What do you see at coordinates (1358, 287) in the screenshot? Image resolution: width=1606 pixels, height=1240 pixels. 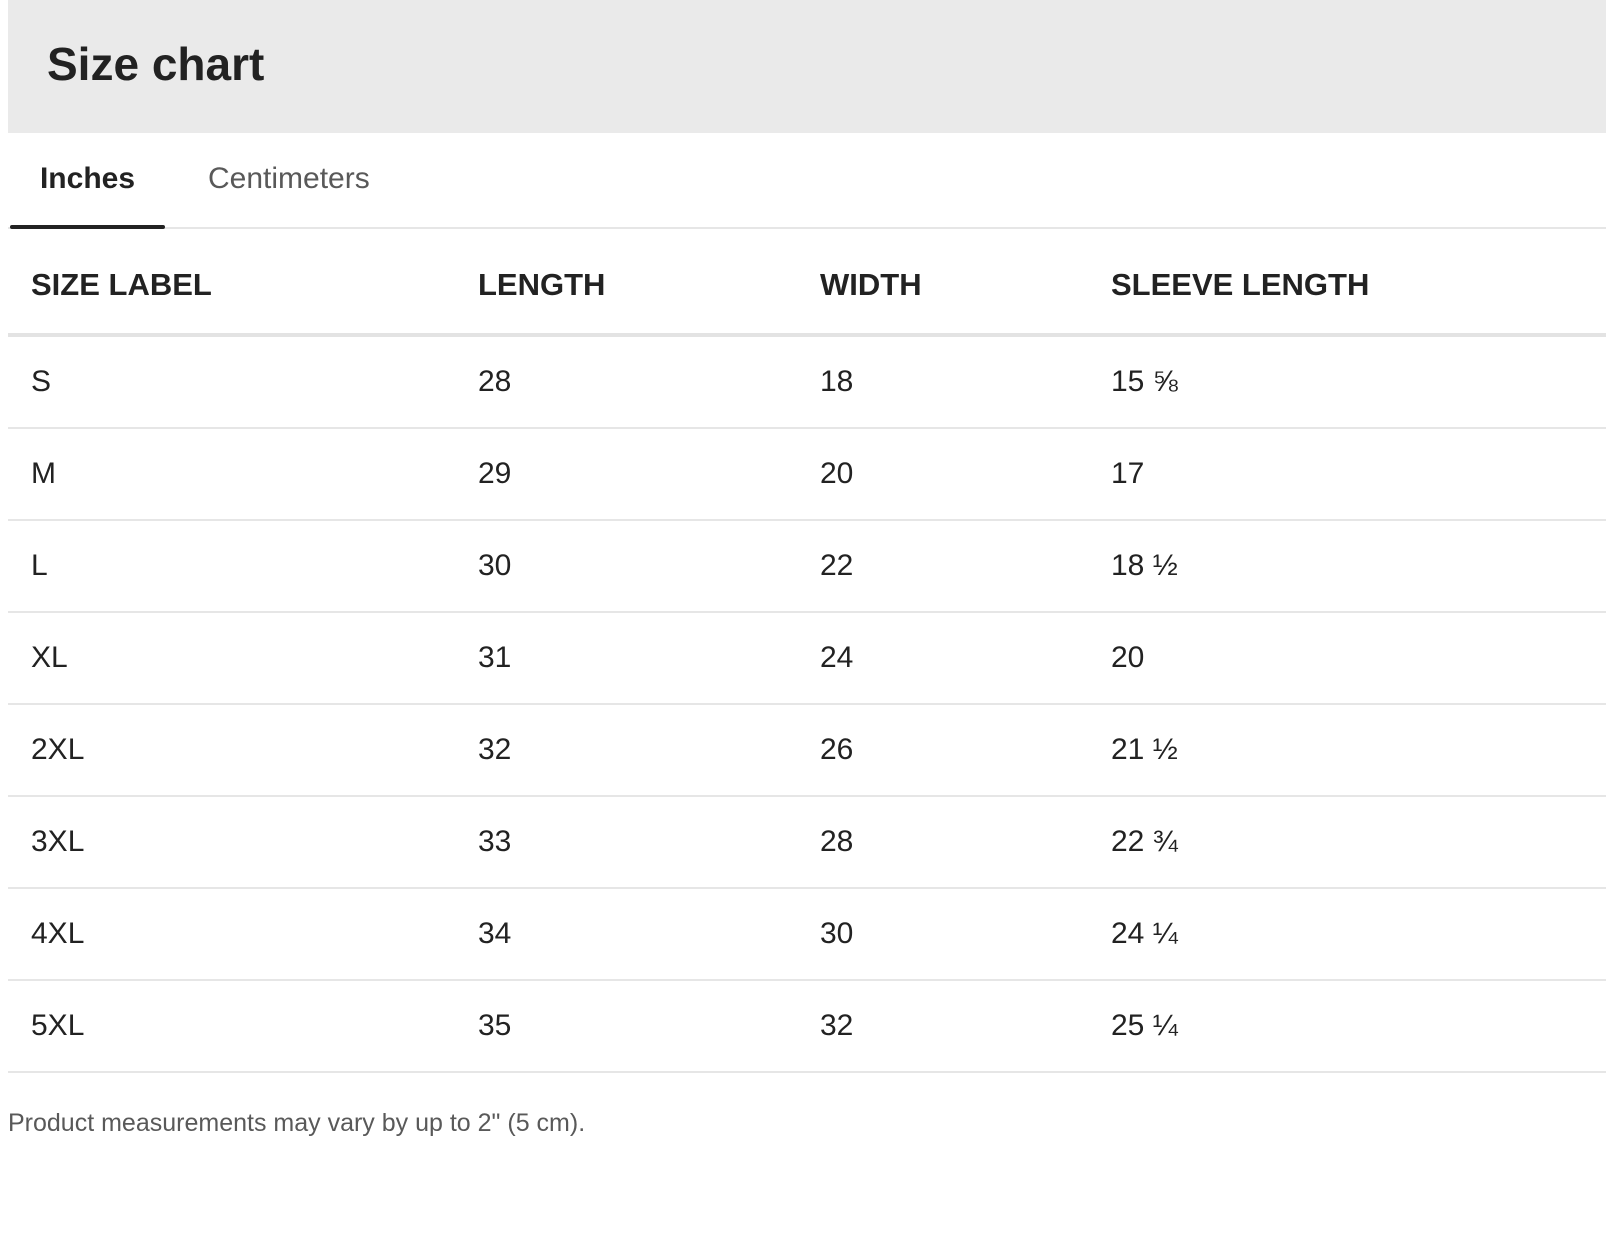 I see `column-header-sleeve-length: SLEEVE LENGTH` at bounding box center [1358, 287].